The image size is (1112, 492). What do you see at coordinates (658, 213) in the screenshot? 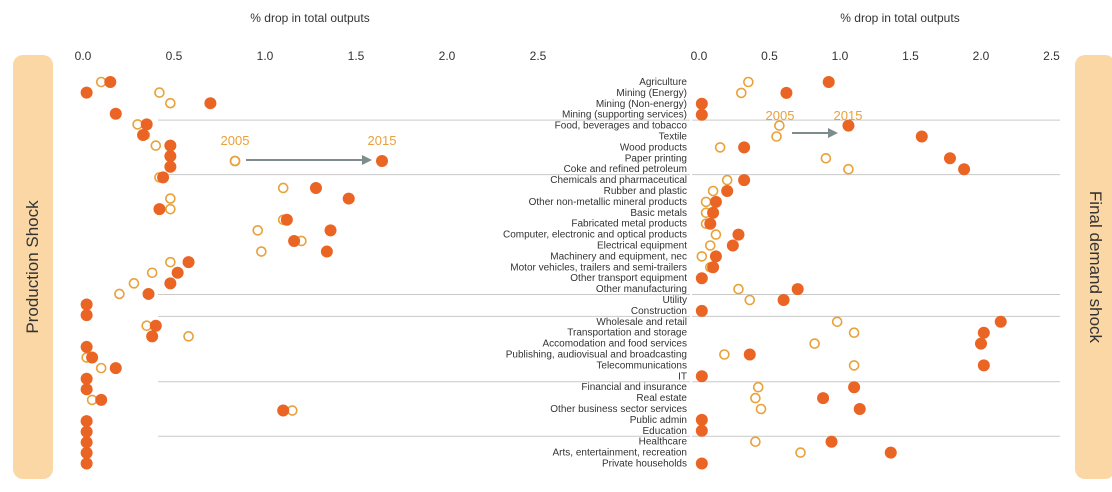
I see `category-label: Basic metals` at bounding box center [658, 213].